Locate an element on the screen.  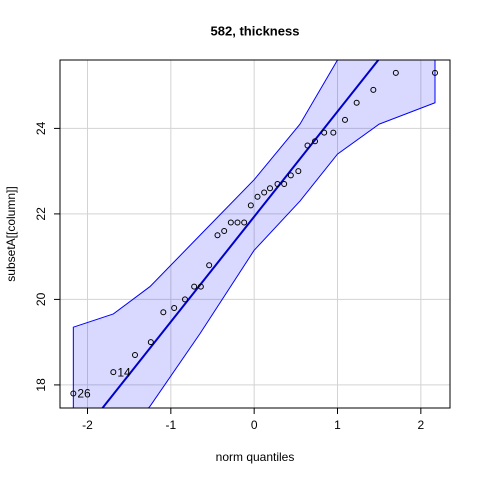
y-axis-title: subsetA[[column]] is located at coordinates (11, 233).